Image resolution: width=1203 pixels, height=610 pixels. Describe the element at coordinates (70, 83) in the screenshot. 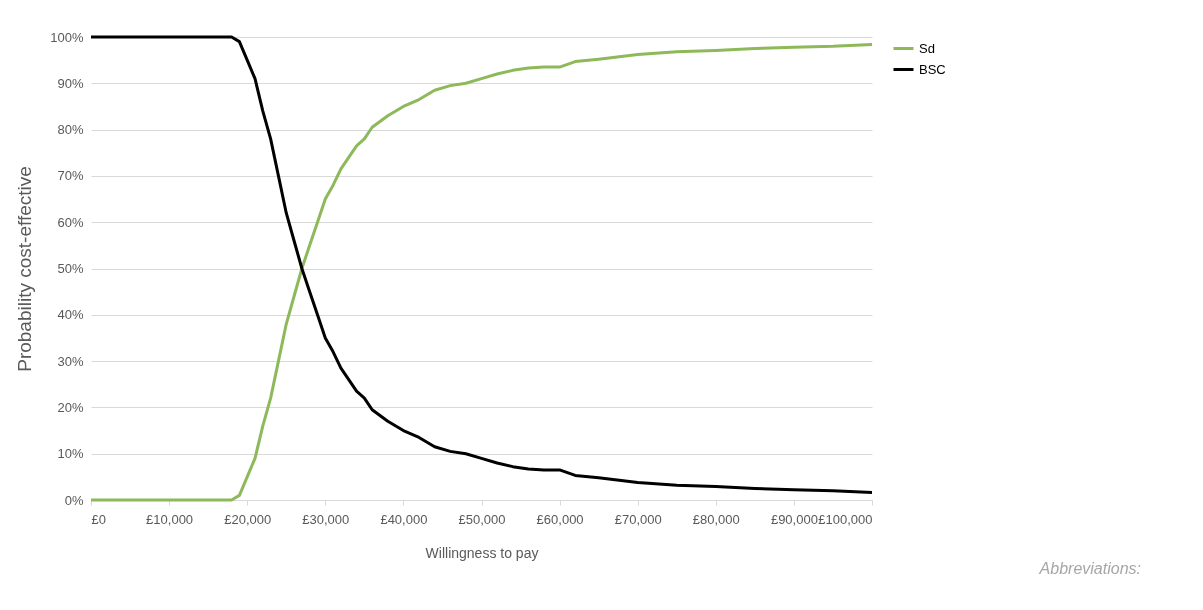

I see `y-tick-label: 90%` at that location.